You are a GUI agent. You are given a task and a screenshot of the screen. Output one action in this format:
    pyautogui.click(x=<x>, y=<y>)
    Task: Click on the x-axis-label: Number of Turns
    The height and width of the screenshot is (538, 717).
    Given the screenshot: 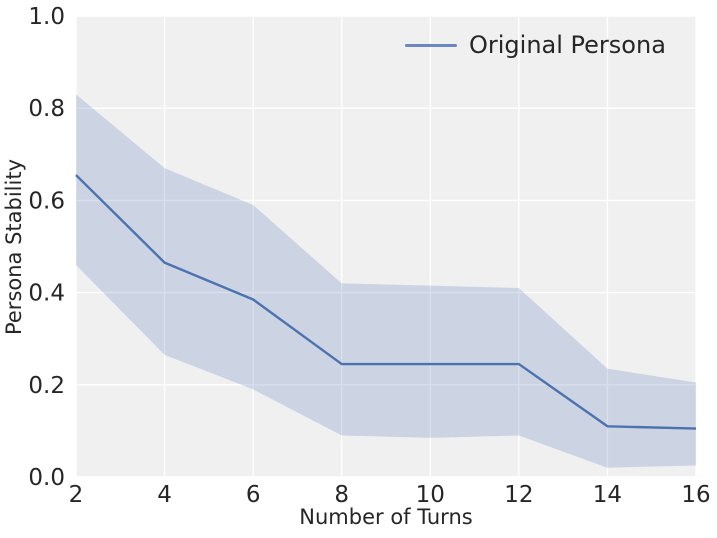 What is the action you would take?
    pyautogui.click(x=386, y=517)
    